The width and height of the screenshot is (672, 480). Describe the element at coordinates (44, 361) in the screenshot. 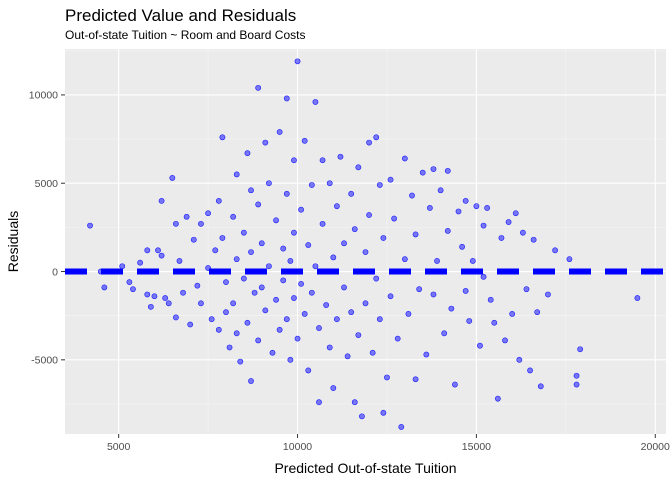

I see `y-tick-label: -5000` at that location.